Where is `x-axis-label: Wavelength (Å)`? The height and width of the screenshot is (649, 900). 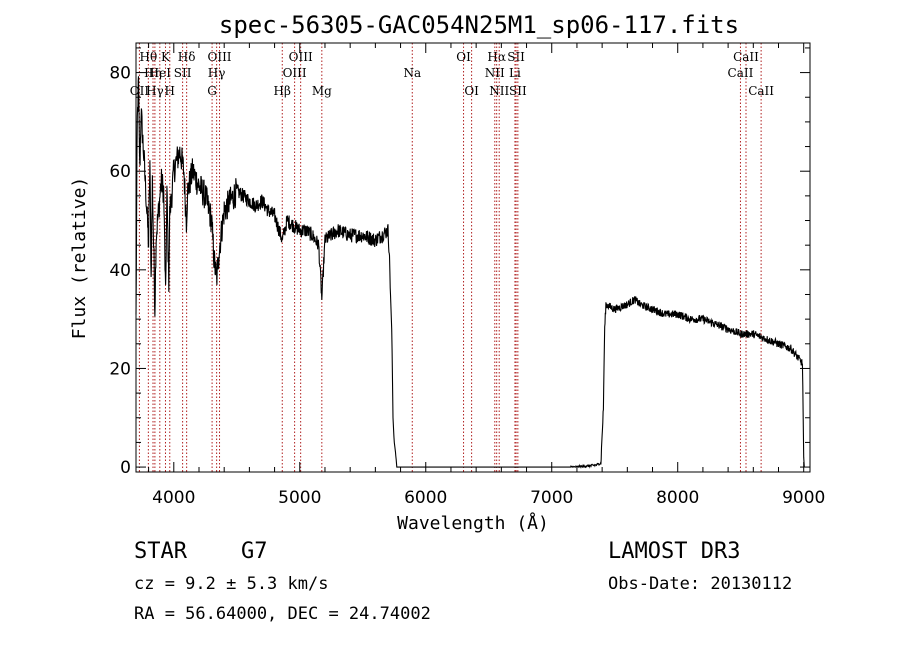 x-axis-label: Wavelength (Å) is located at coordinates (473, 523).